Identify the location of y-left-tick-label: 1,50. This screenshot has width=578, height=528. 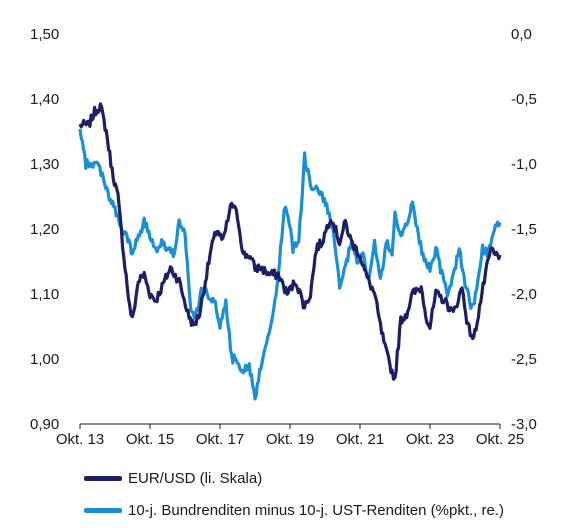
(44, 34).